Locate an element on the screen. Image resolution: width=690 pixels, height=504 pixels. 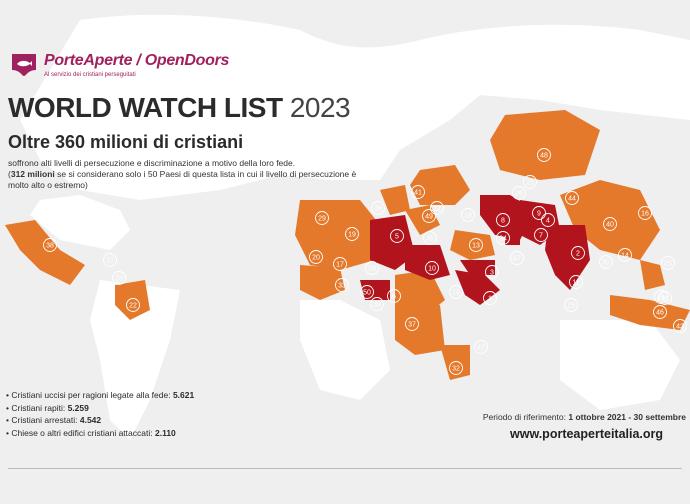
rank-marker: 43 is located at coordinates (680, 326).